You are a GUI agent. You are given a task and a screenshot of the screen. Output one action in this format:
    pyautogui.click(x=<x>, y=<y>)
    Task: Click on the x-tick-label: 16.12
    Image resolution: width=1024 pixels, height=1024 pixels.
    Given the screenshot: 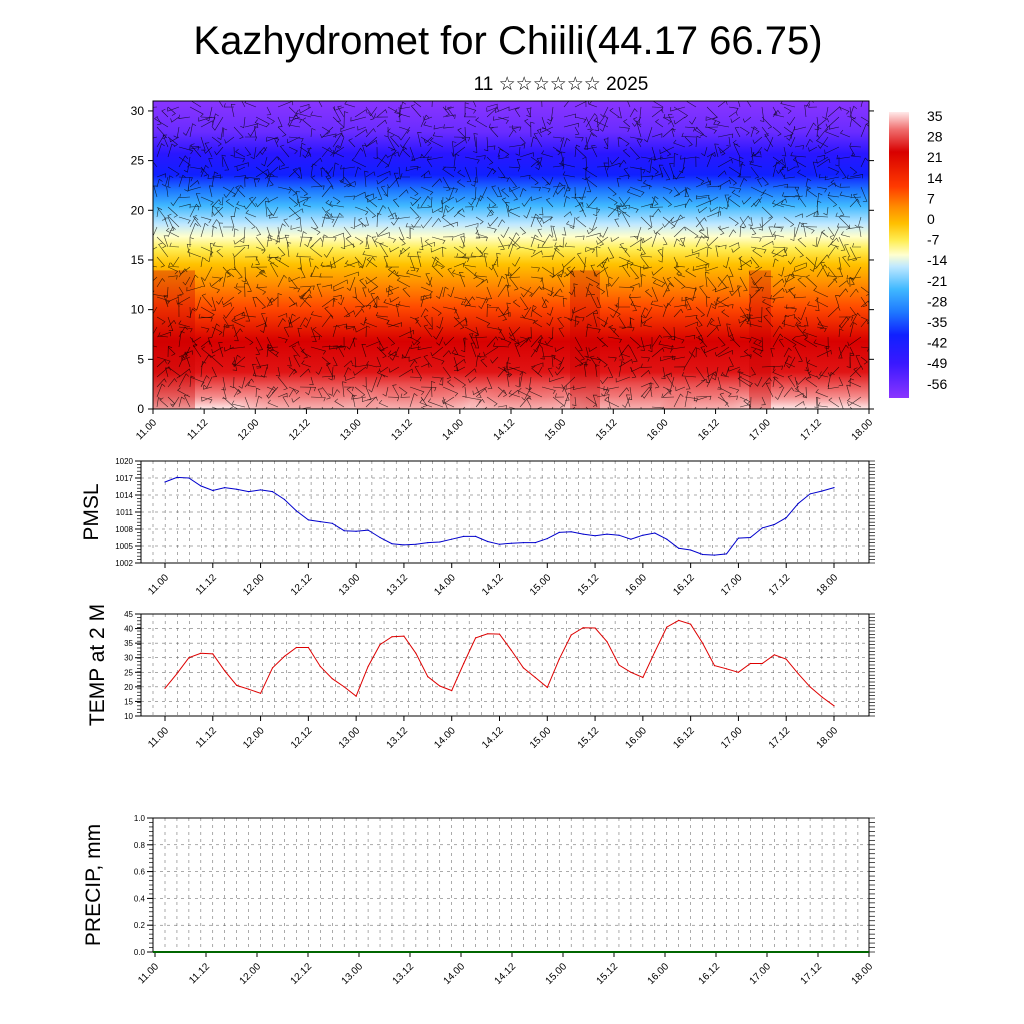 What is the action you would take?
    pyautogui.click(x=684, y=738)
    